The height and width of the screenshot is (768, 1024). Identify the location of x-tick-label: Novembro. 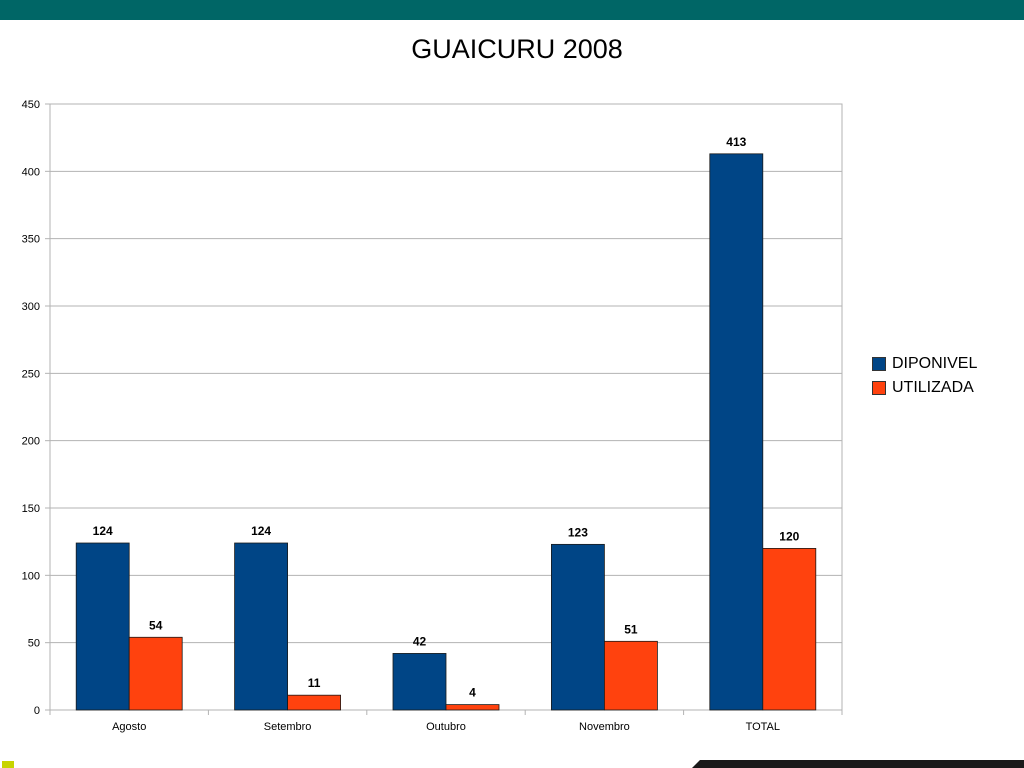
(604, 727).